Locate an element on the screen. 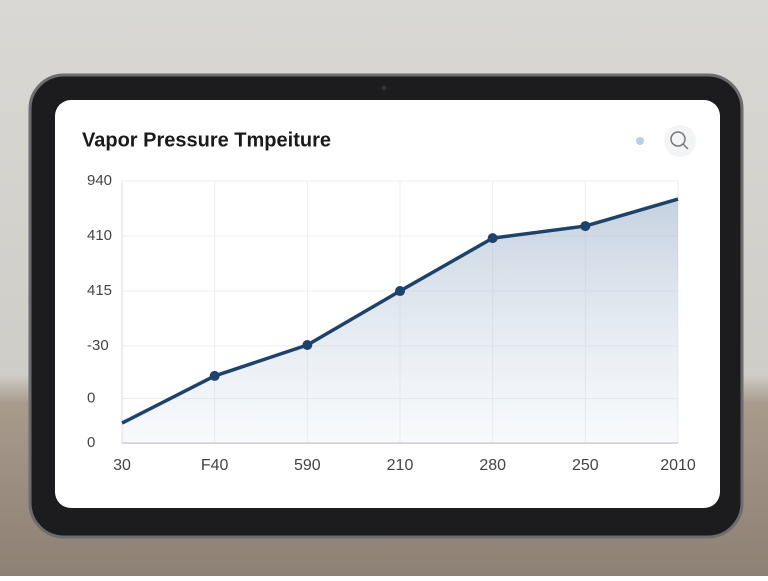  y-tick-label: 940 is located at coordinates (99, 180).